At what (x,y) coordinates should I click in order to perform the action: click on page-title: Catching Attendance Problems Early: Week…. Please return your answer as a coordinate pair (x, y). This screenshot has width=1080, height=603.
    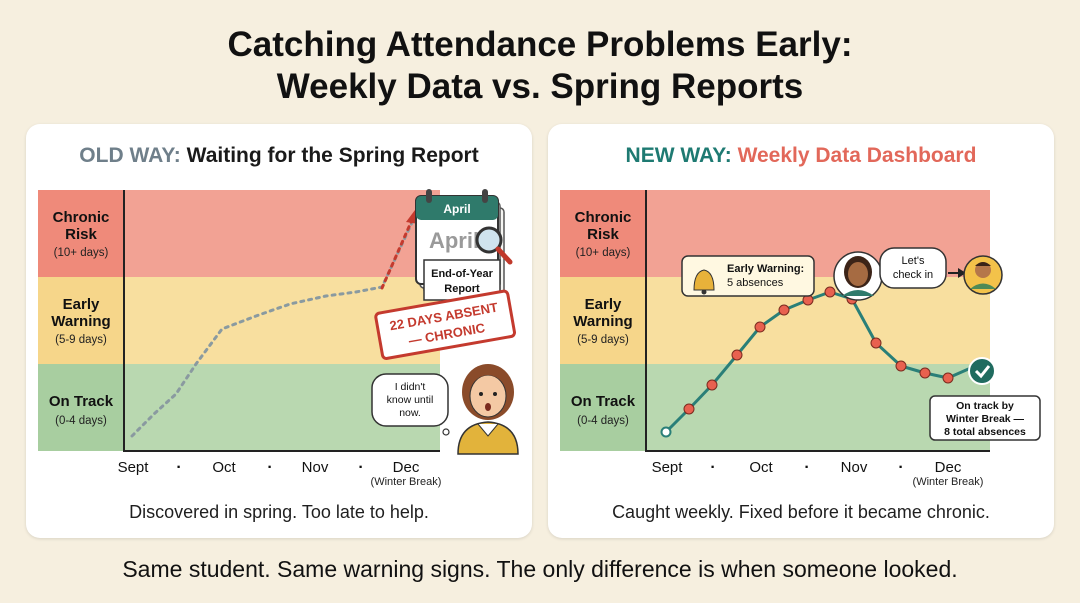
    Looking at the image, I should click on (540, 66).